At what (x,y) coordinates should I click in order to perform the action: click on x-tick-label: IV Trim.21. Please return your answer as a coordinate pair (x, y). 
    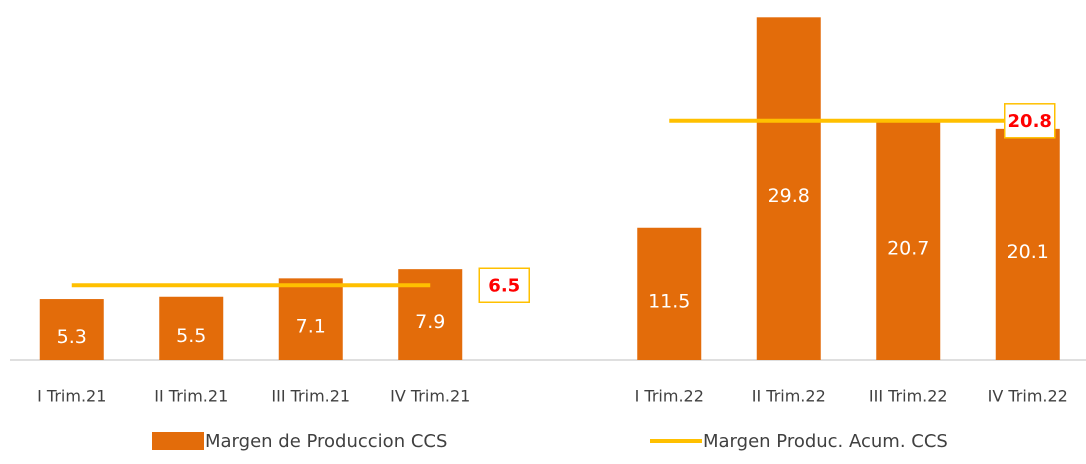
    Looking at the image, I should click on (430, 396).